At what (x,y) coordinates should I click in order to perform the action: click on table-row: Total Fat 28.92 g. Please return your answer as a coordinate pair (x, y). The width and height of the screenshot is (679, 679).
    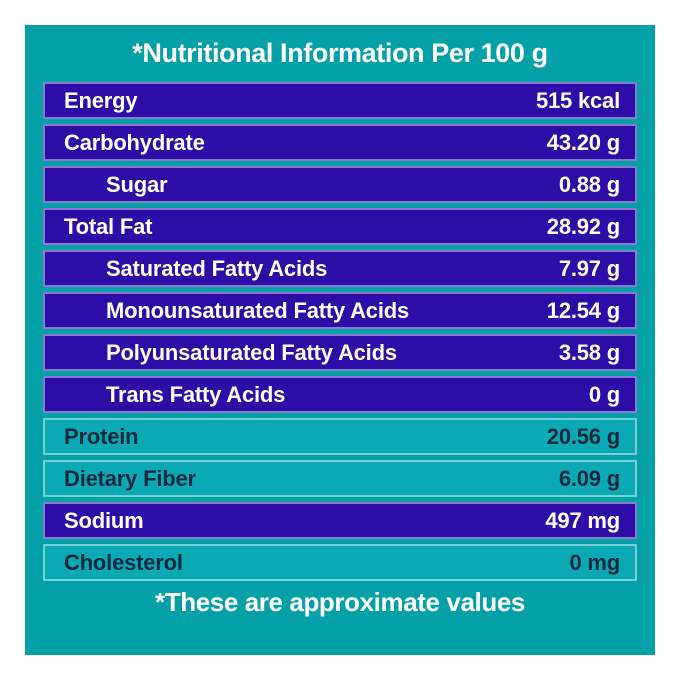
    Looking at the image, I should click on (340, 226).